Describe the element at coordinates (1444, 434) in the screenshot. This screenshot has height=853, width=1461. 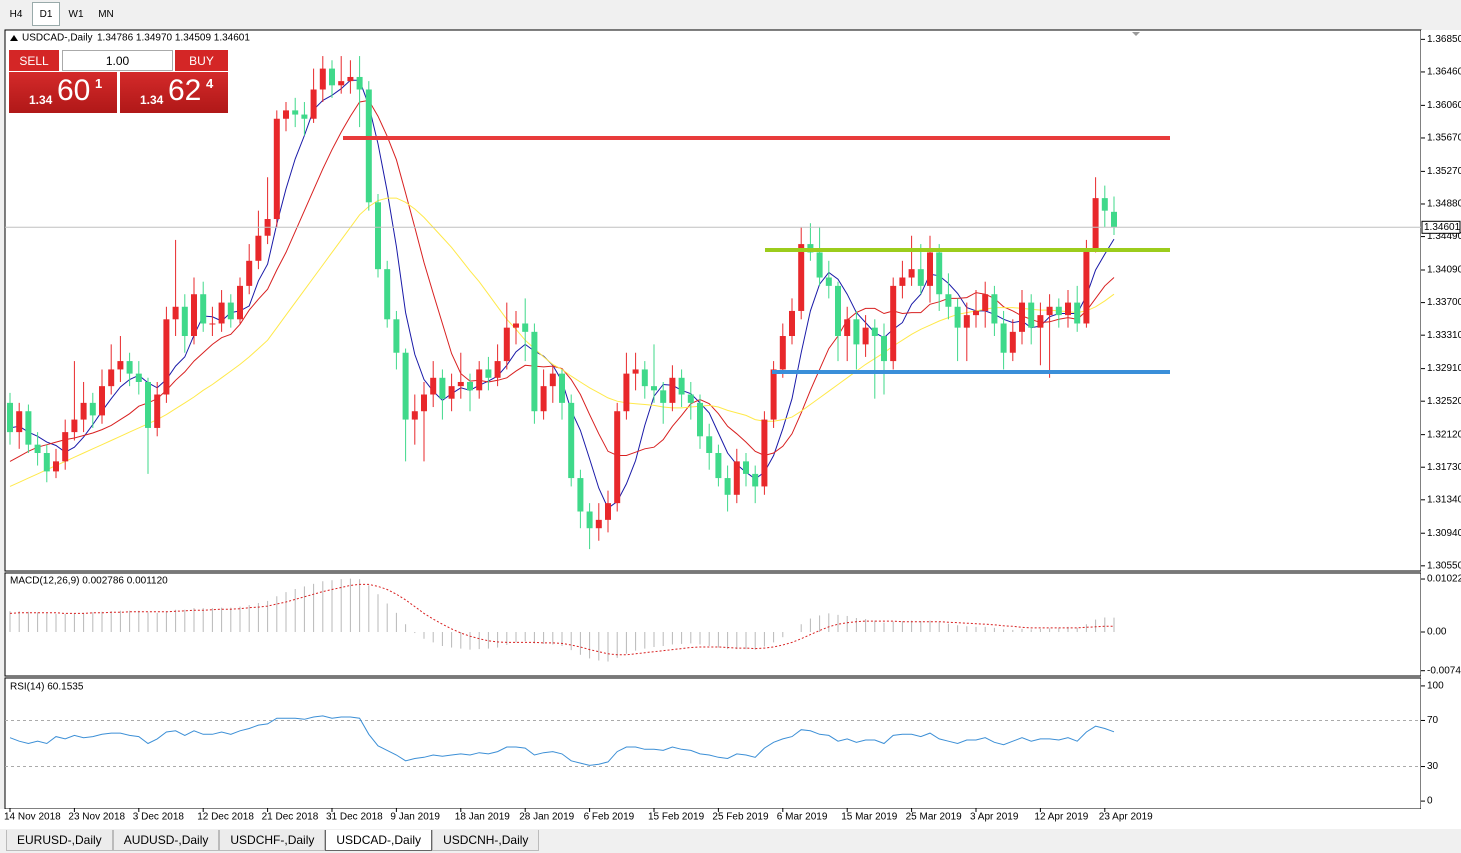
I see `y-tick-label: 1.32120` at that location.